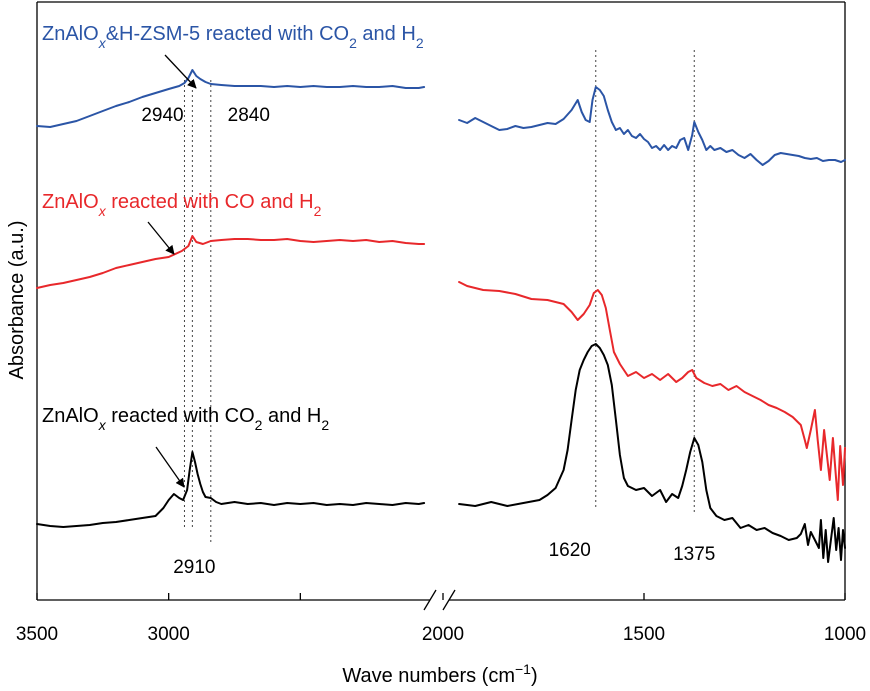 This screenshot has height=691, width=870. Describe the element at coordinates (194, 567) in the screenshot. I see `peak-label-2910: 2910` at that location.